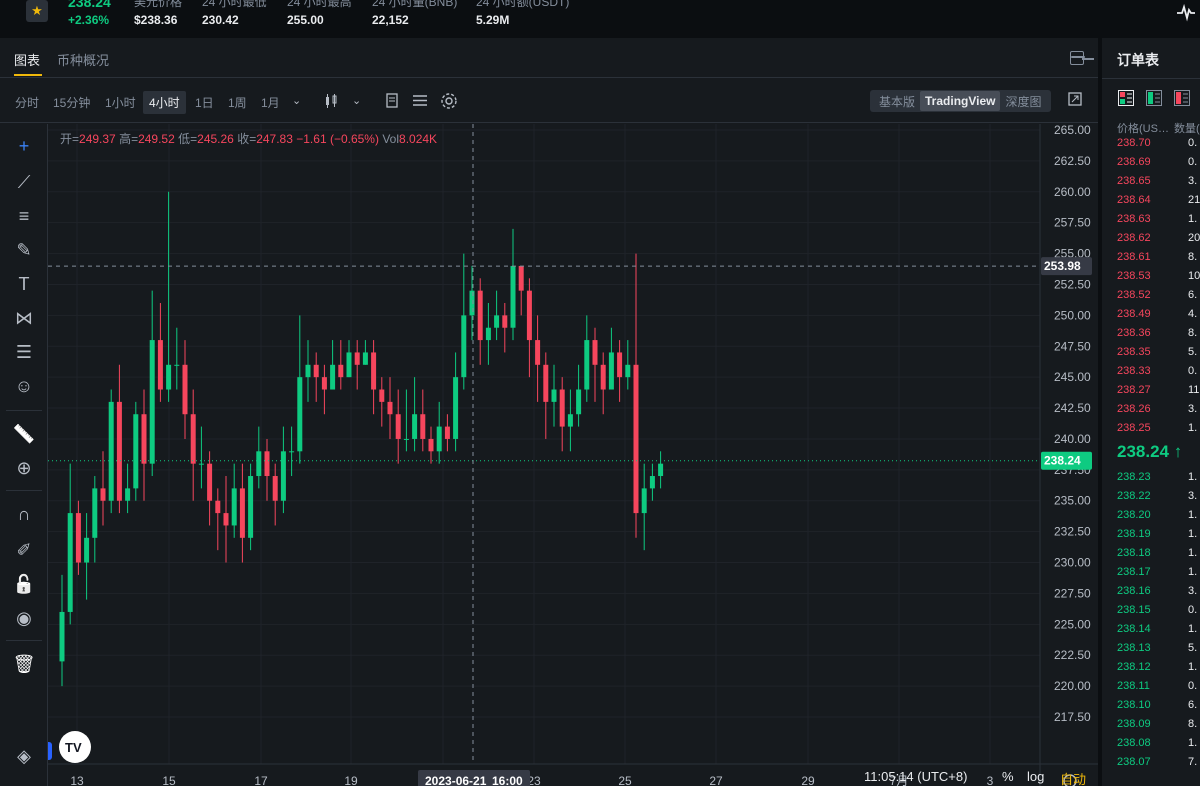 This screenshot has height=786, width=1200. Describe the element at coordinates (960, 101) in the screenshot. I see `view-tradingview: TradingView` at that location.